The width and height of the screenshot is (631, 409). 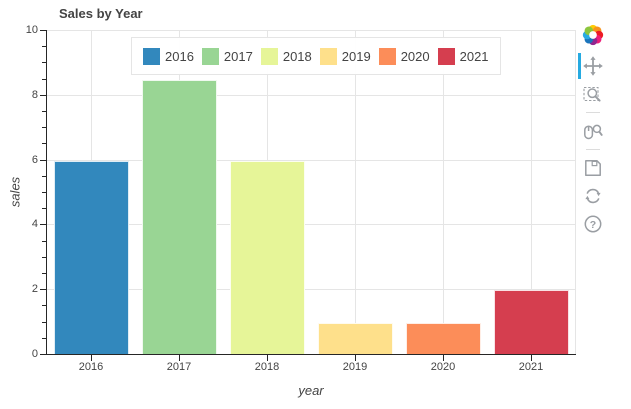 I want to click on chart-title: Sales by Year, so click(x=101, y=13).